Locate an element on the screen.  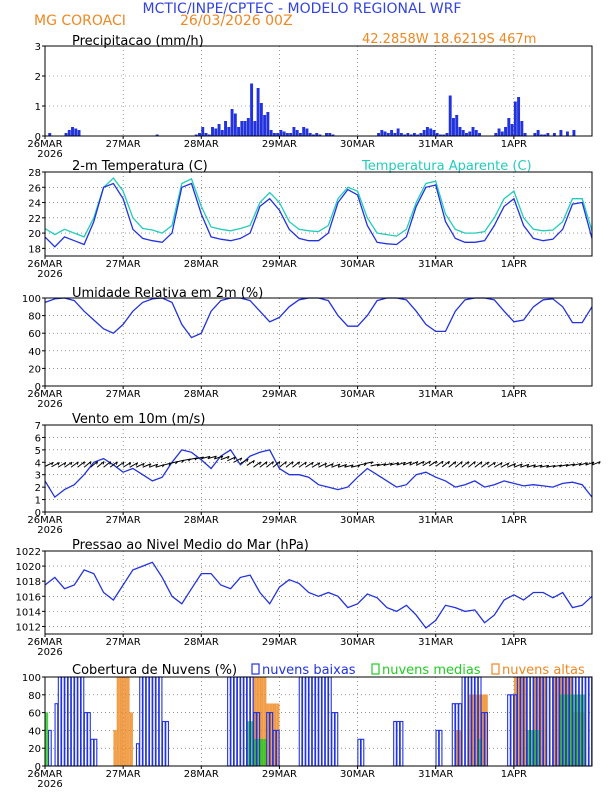
temp-frame is located at coordinates (318, 214).